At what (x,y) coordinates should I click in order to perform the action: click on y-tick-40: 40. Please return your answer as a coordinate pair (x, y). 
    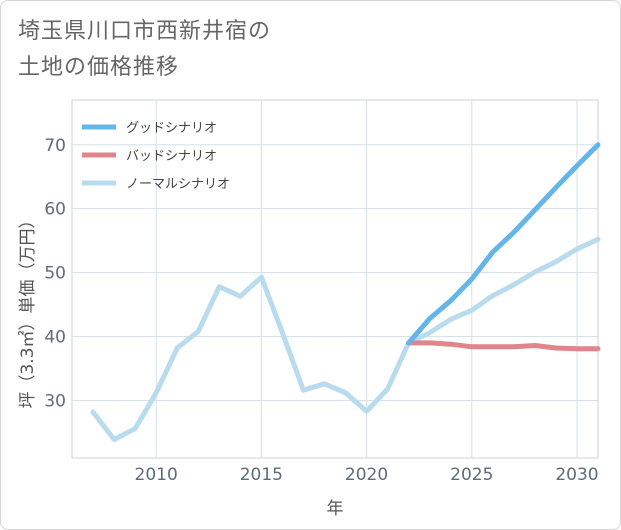
    Looking at the image, I should click on (55, 338).